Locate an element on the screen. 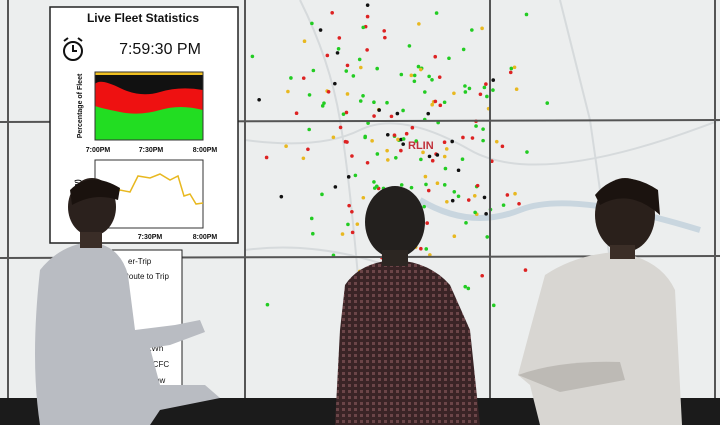  chart2-x-label: 8:00PM is located at coordinates (205, 237).